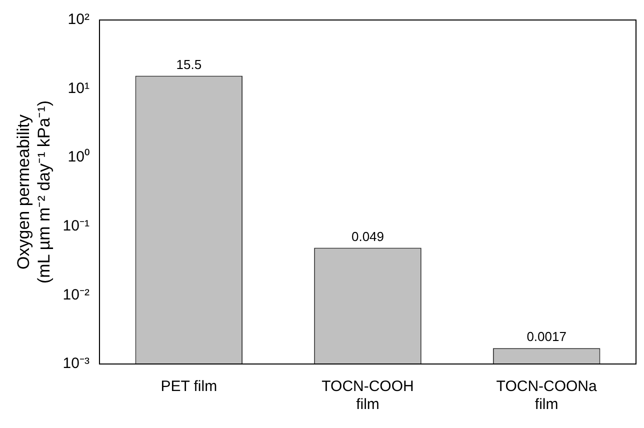 Image resolution: width=644 pixels, height=428 pixels. What do you see at coordinates (546, 336) in the screenshot?
I see `data-label: 0.0017` at bounding box center [546, 336].